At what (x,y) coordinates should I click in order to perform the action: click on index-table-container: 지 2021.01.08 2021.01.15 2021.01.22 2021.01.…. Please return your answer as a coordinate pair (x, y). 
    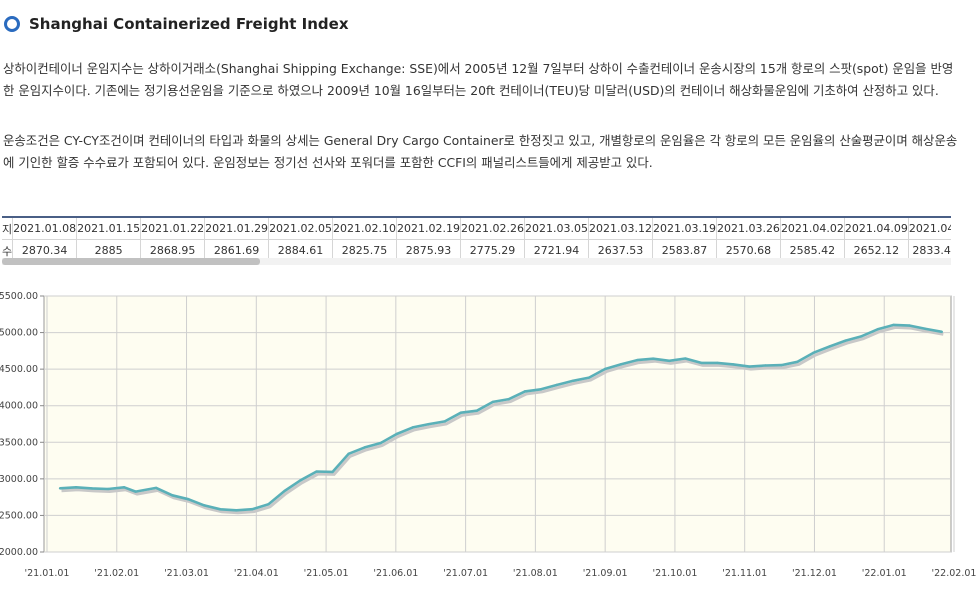
    Looking at the image, I should click on (476, 242).